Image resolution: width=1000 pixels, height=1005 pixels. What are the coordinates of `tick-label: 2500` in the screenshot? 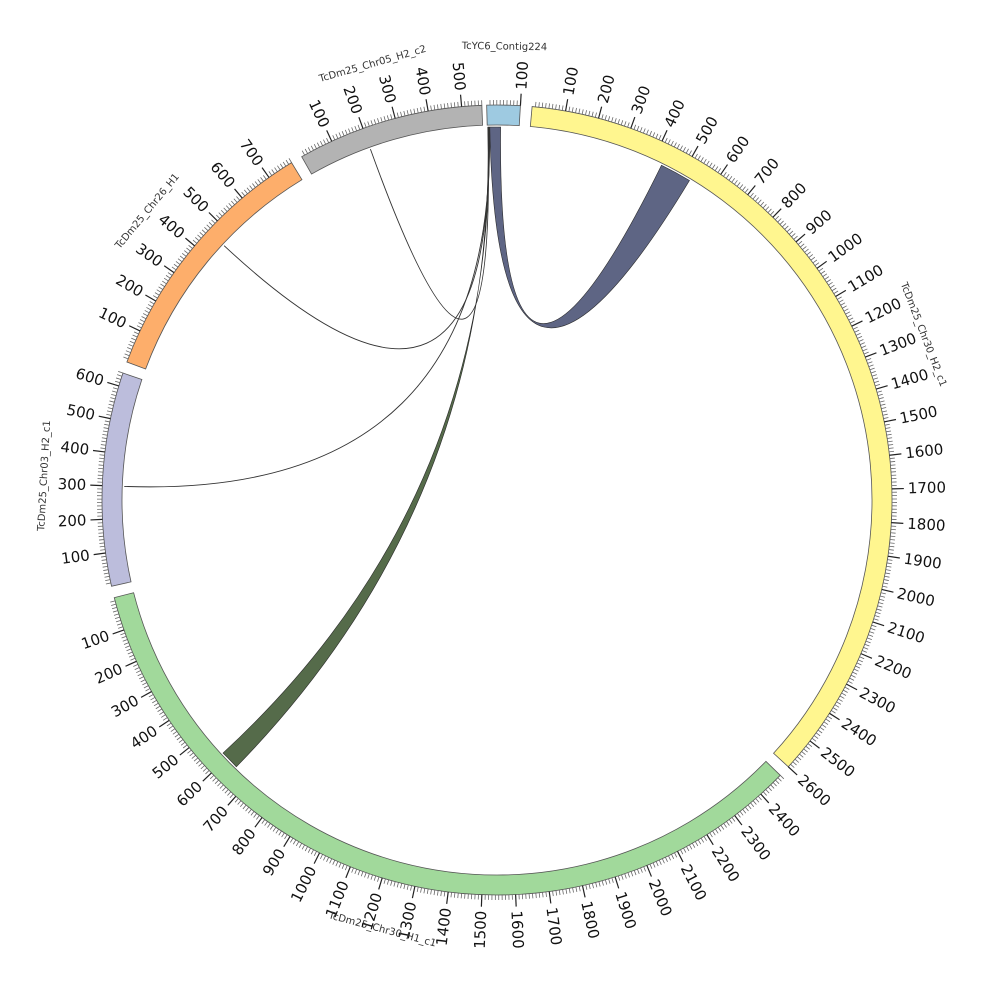 It's located at (837, 763).